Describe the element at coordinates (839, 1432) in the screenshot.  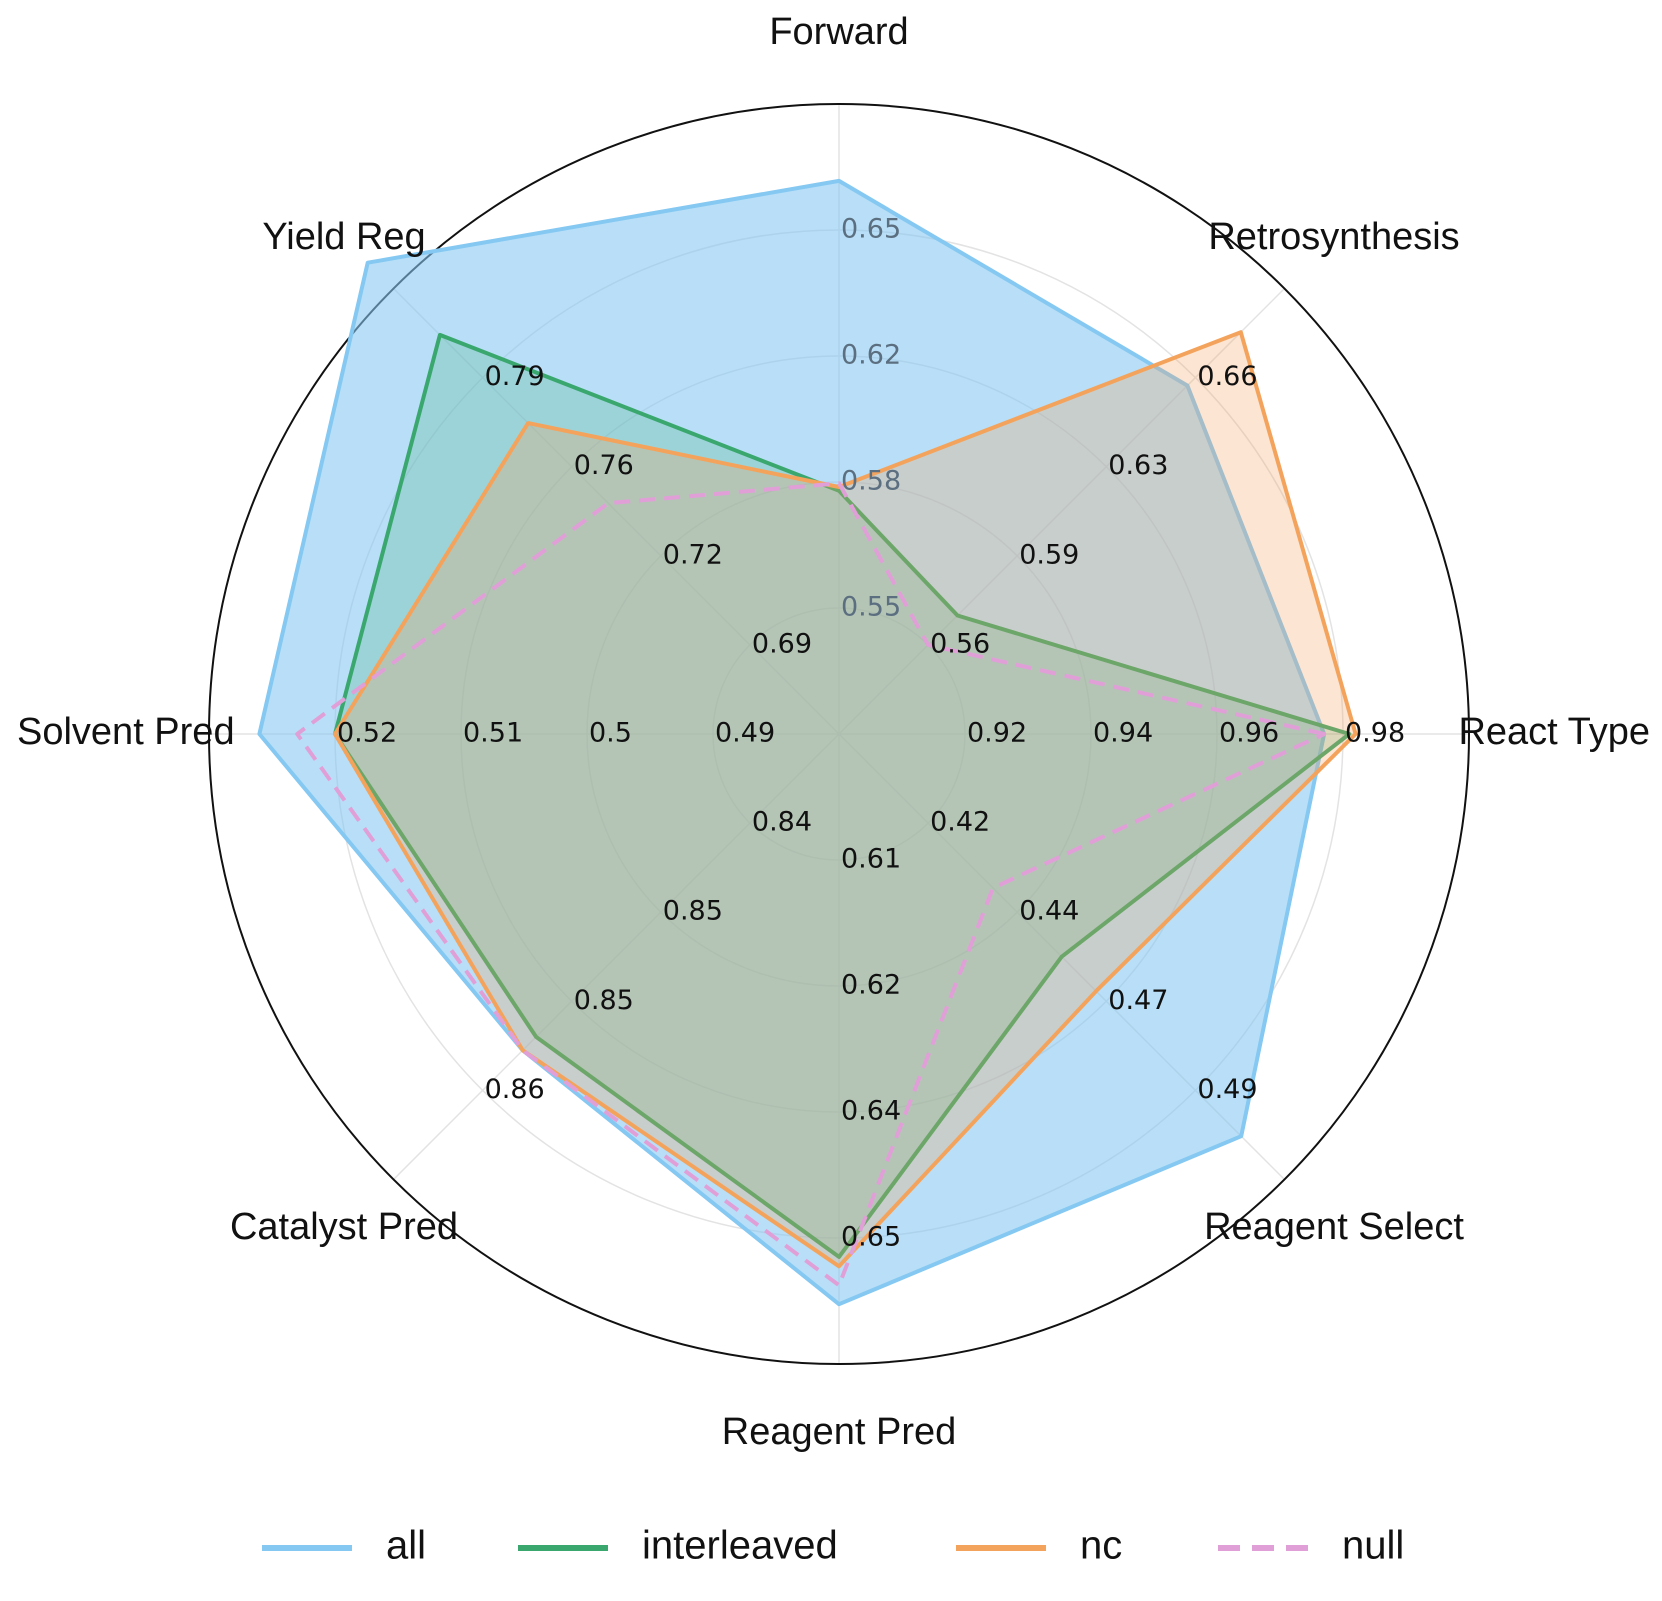
I see `axis-label-reagent-pred: Reagent Pred` at that location.